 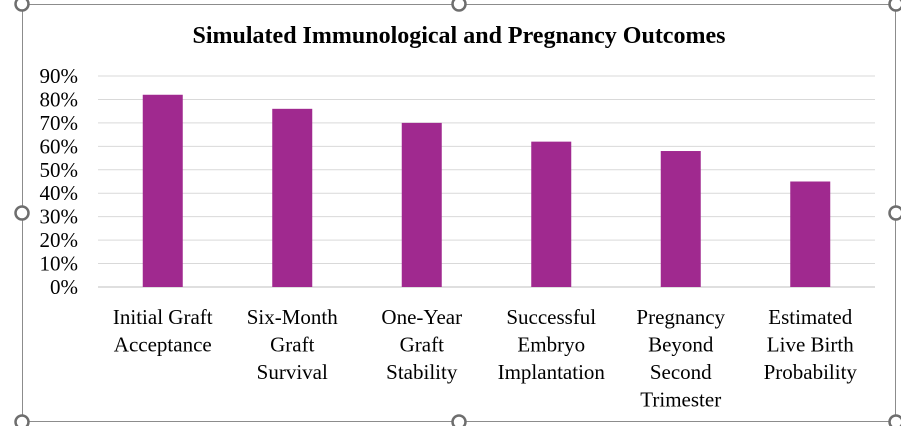 What do you see at coordinates (59, 99) in the screenshot?
I see `y-tick-label: 80%` at bounding box center [59, 99].